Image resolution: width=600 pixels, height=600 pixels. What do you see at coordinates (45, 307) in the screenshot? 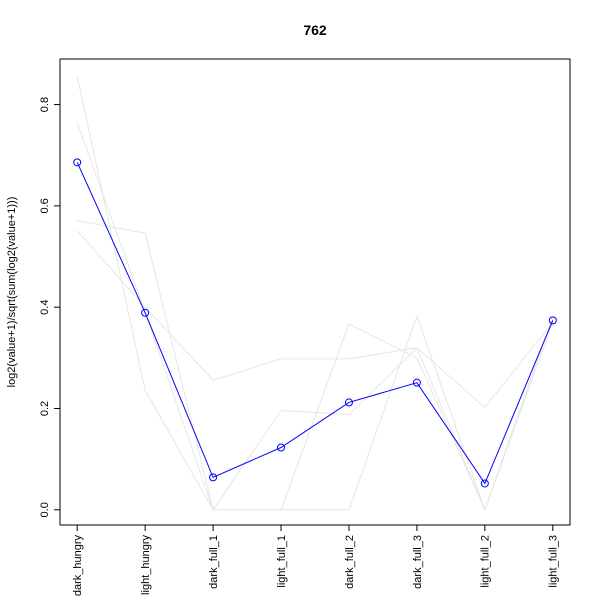
I see `y-tick-label: 0.4` at bounding box center [45, 307].